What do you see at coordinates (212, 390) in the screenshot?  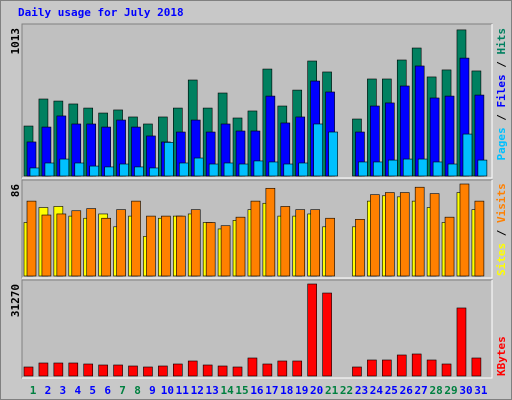 I see `x-tick-label: 13` at bounding box center [212, 390].